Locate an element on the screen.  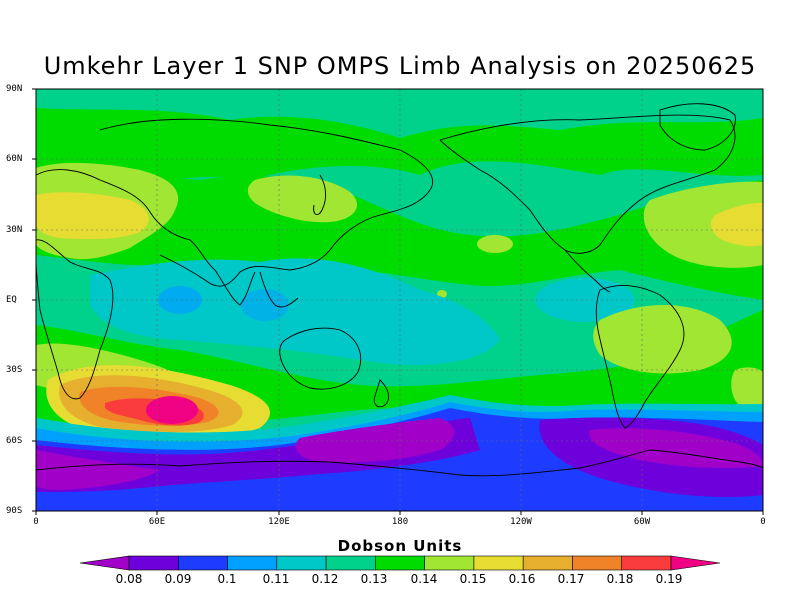
lon-label-0-right: 0 is located at coordinates (763, 522).